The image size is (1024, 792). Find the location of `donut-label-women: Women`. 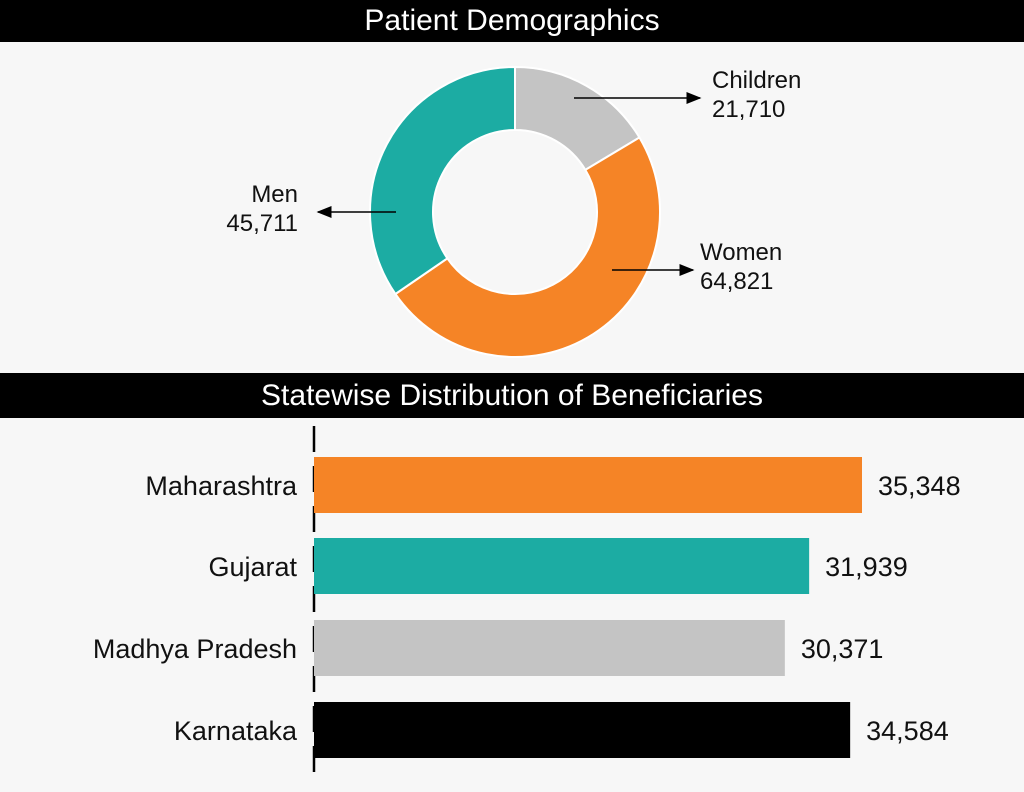

donut-label-women: Women is located at coordinates (741, 252).